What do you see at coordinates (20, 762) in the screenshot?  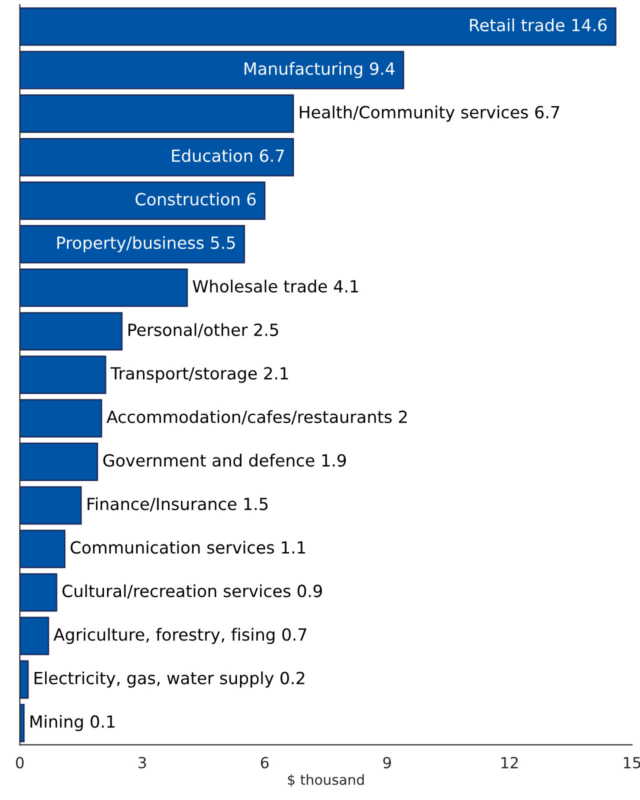 I see `x-tick-label: 0` at bounding box center [20, 762].